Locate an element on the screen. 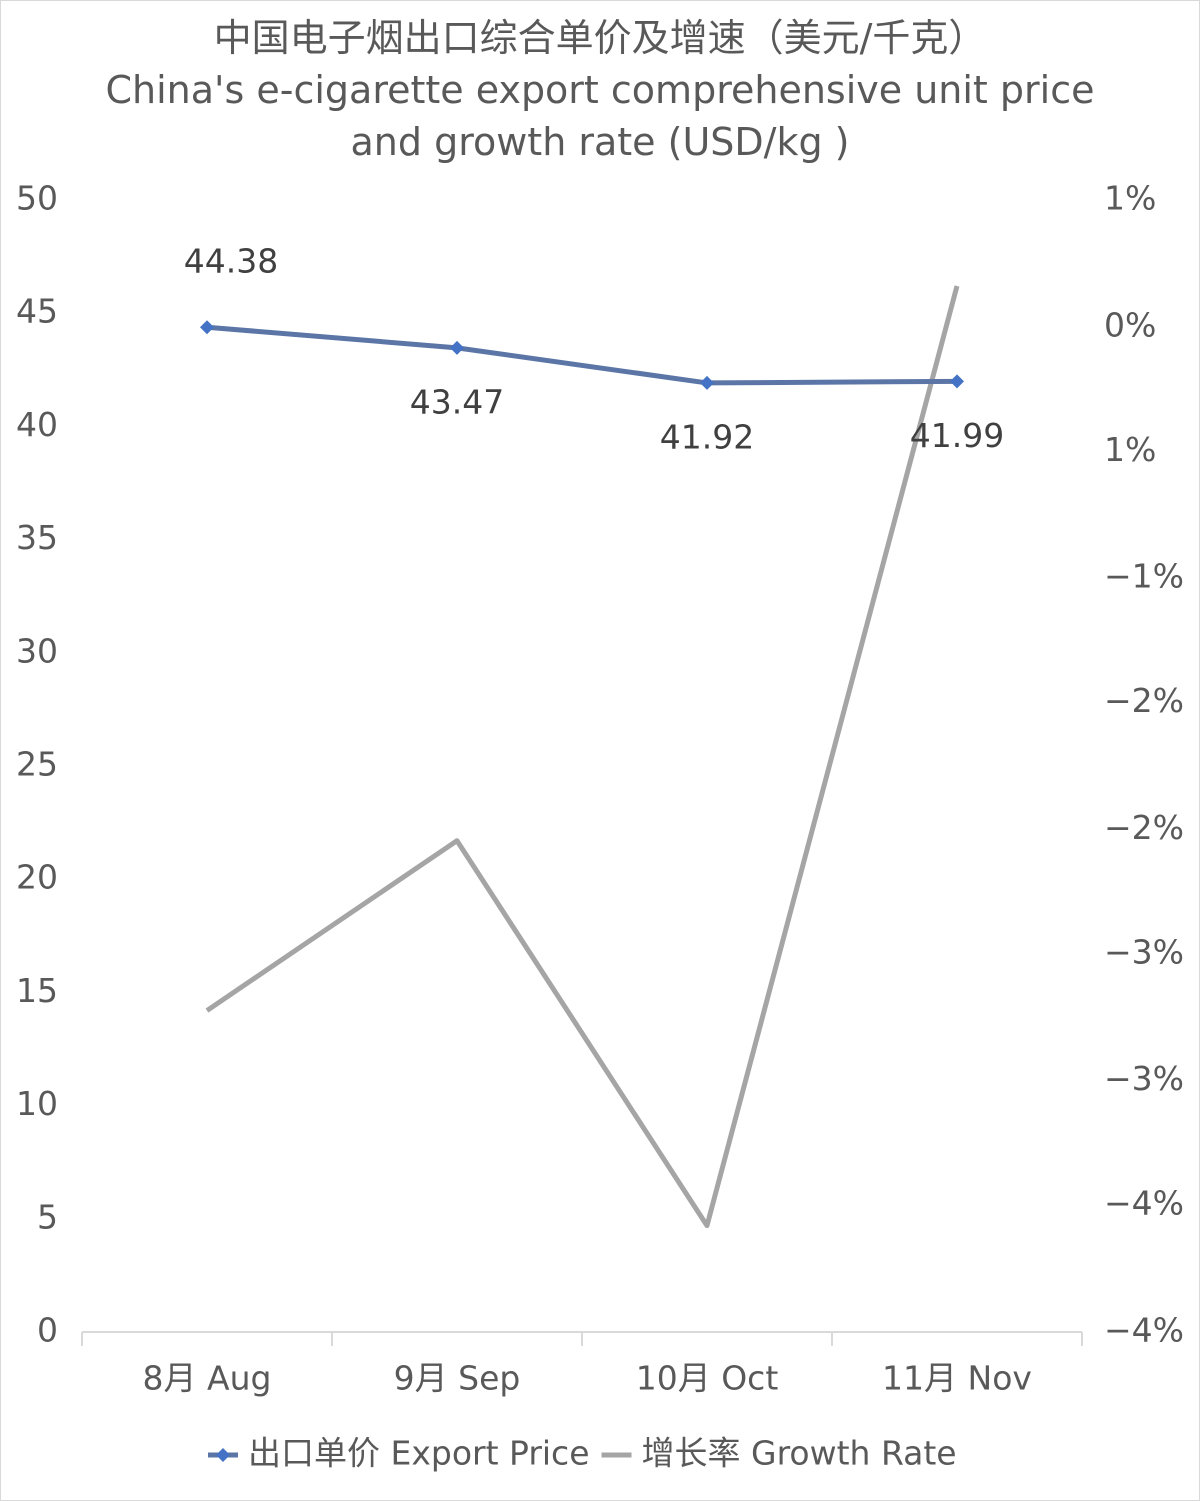  data-label: 41.99 is located at coordinates (957, 435).